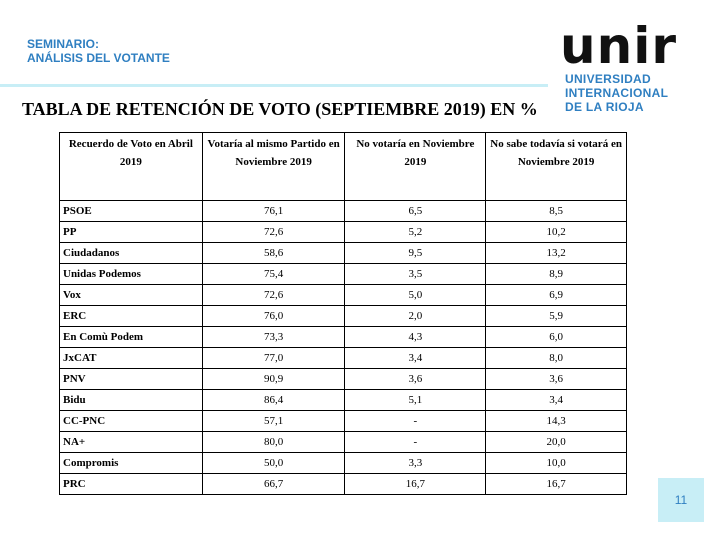 The width and height of the screenshot is (720, 540). Describe the element at coordinates (415, 274) in the screenshot. I see `not-vote-cell: 3,5` at that location.